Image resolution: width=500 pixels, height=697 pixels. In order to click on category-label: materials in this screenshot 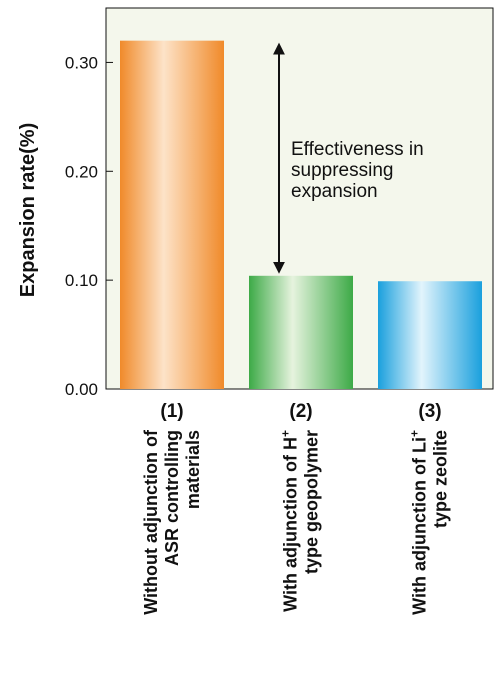, I will do `click(193, 469)`.